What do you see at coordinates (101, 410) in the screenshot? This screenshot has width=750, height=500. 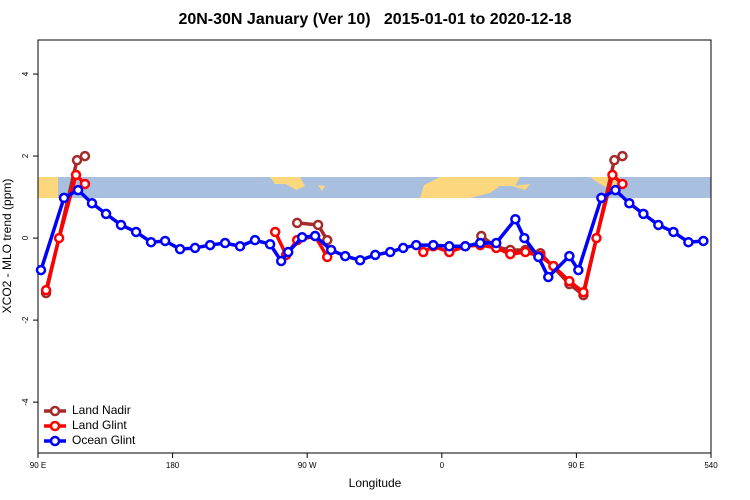 I see `legend-label: Land Nadir` at bounding box center [101, 410].